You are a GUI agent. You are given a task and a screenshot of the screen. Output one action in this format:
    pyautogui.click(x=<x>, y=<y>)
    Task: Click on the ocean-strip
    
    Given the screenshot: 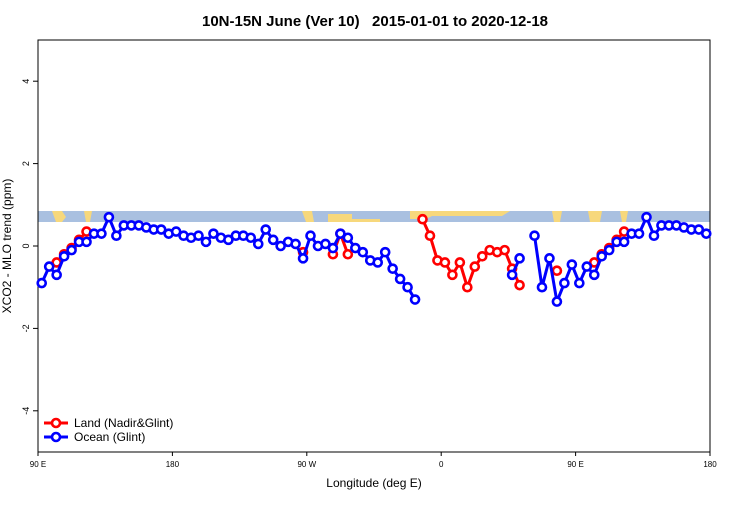 What is the action you would take?
    pyautogui.click(x=374, y=216)
    